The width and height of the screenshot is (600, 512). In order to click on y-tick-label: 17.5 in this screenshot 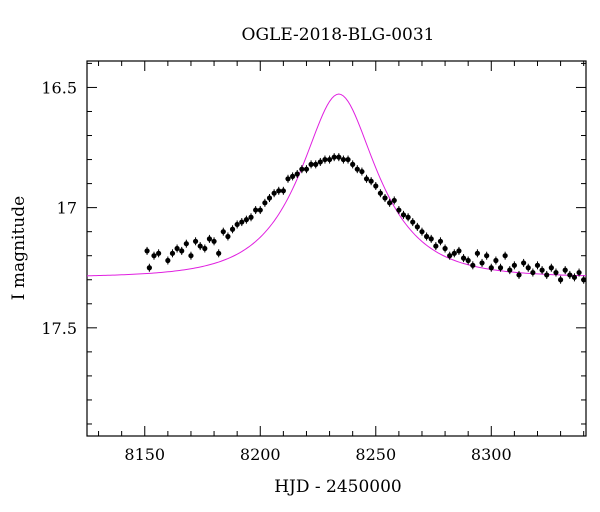, I will do `click(59, 328)`.